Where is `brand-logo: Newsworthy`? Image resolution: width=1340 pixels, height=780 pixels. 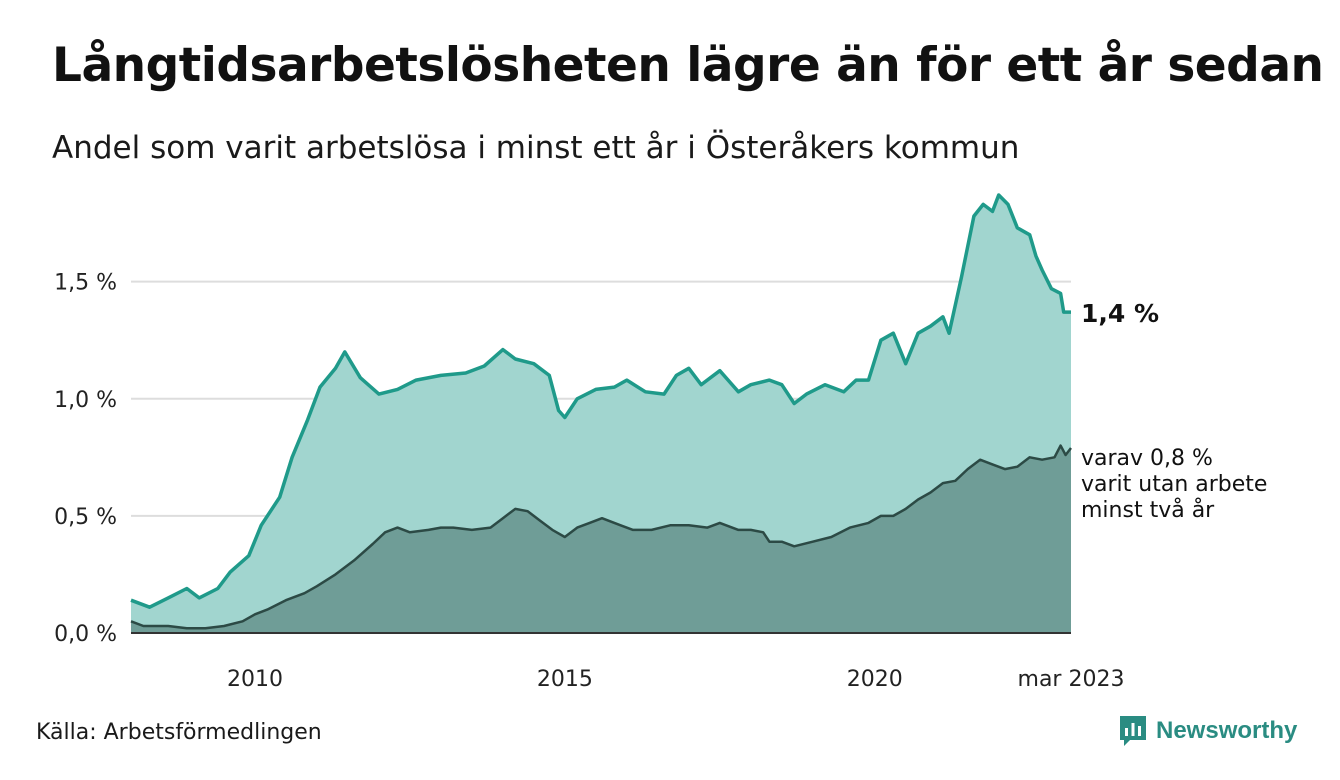 brand-logo: Newsworthy is located at coordinates (1207, 731).